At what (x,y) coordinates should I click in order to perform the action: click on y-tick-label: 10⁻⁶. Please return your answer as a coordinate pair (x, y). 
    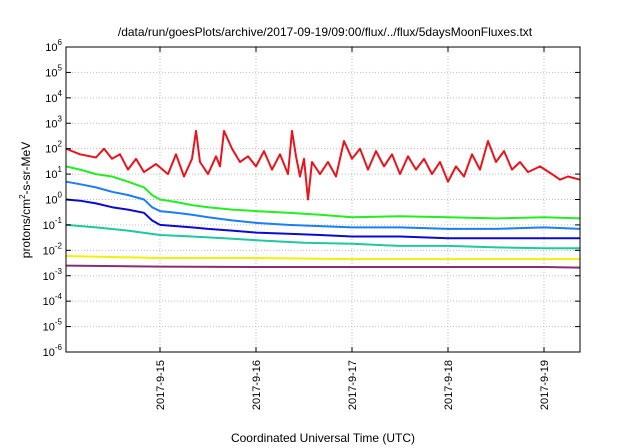
    Looking at the image, I should click on (53, 351).